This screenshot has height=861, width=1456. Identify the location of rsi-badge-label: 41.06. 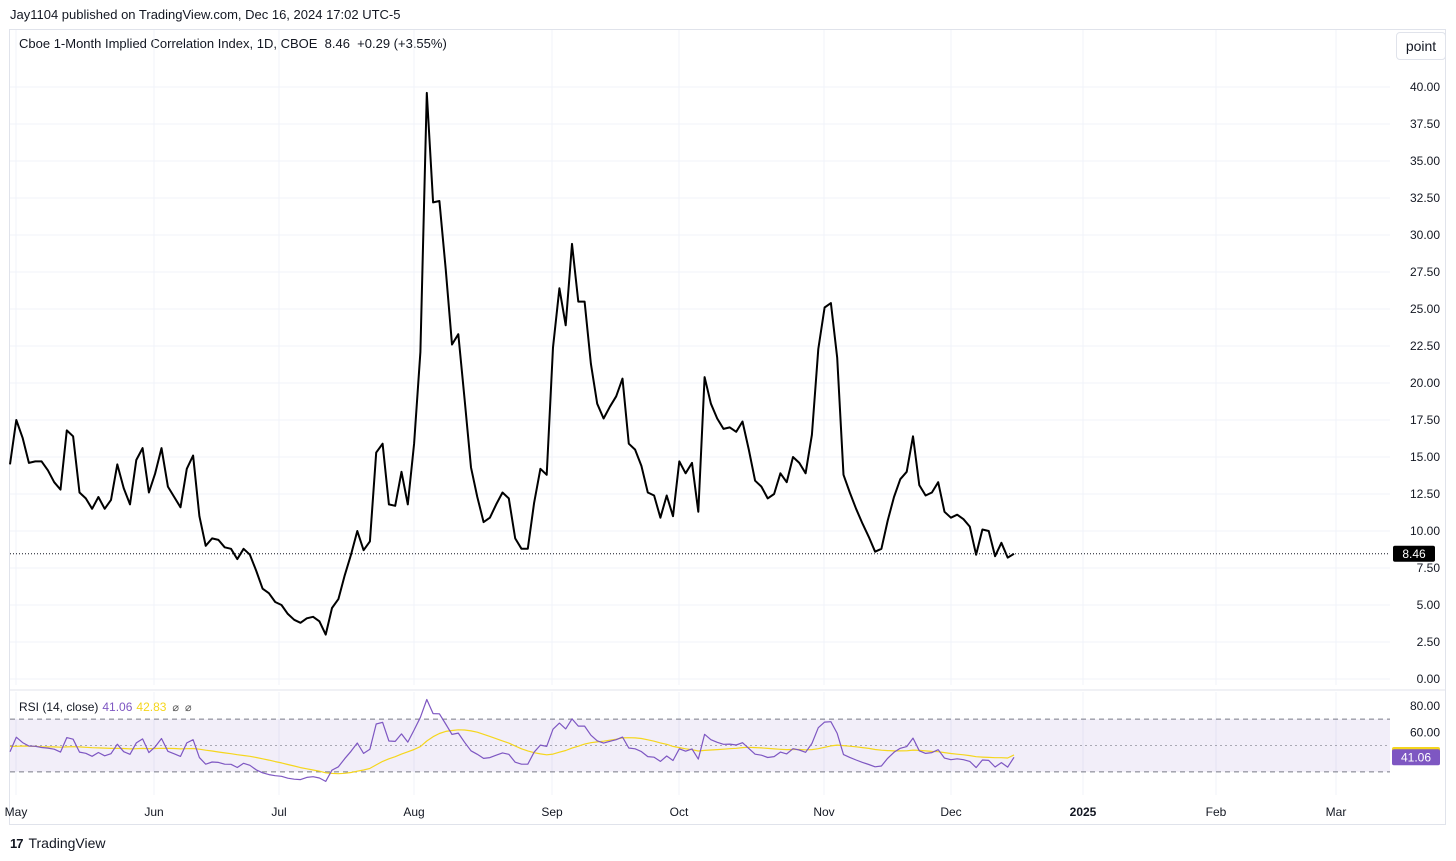
(1416, 757).